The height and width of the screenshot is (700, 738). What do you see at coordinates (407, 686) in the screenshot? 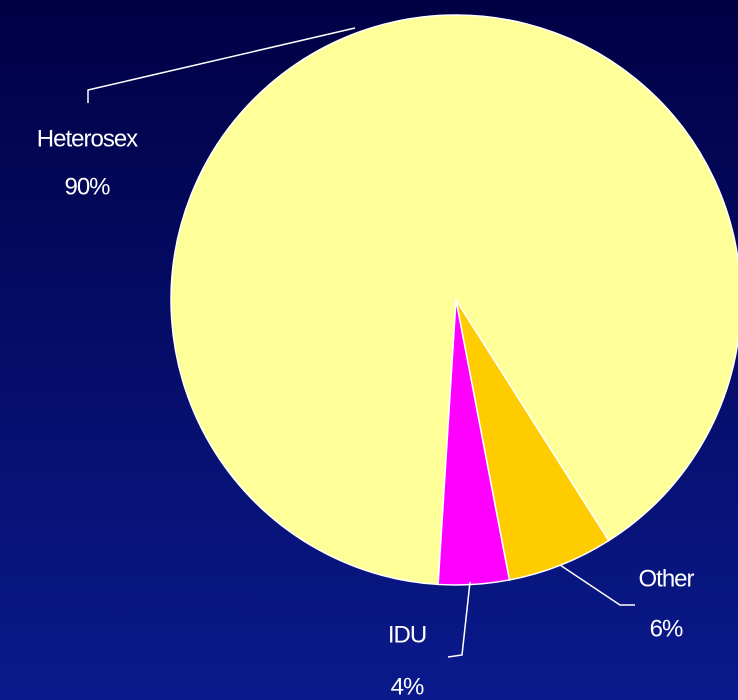
I see `slice-value-label: 4%` at bounding box center [407, 686].